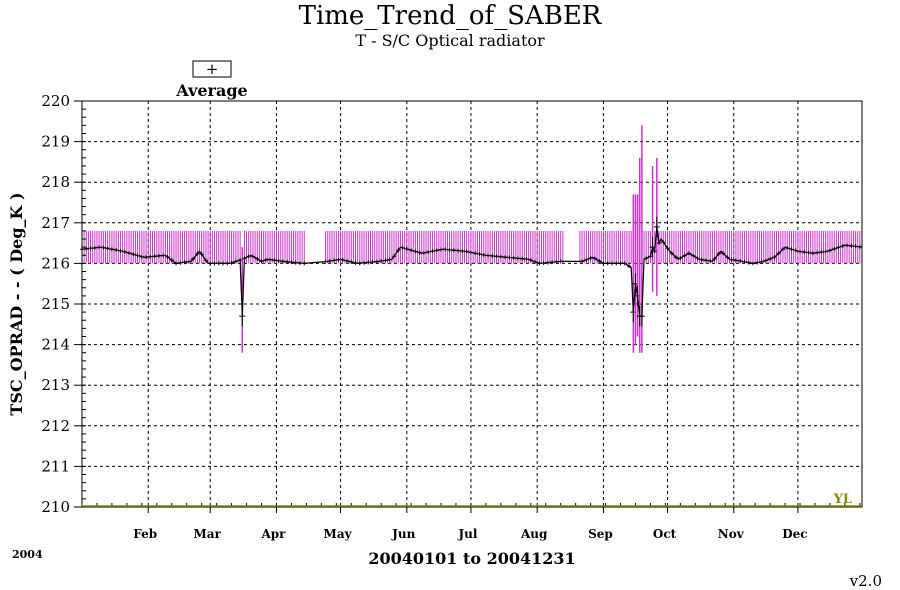  What do you see at coordinates (55, 263) in the screenshot?
I see `y-tick-label: 216` at bounding box center [55, 263].